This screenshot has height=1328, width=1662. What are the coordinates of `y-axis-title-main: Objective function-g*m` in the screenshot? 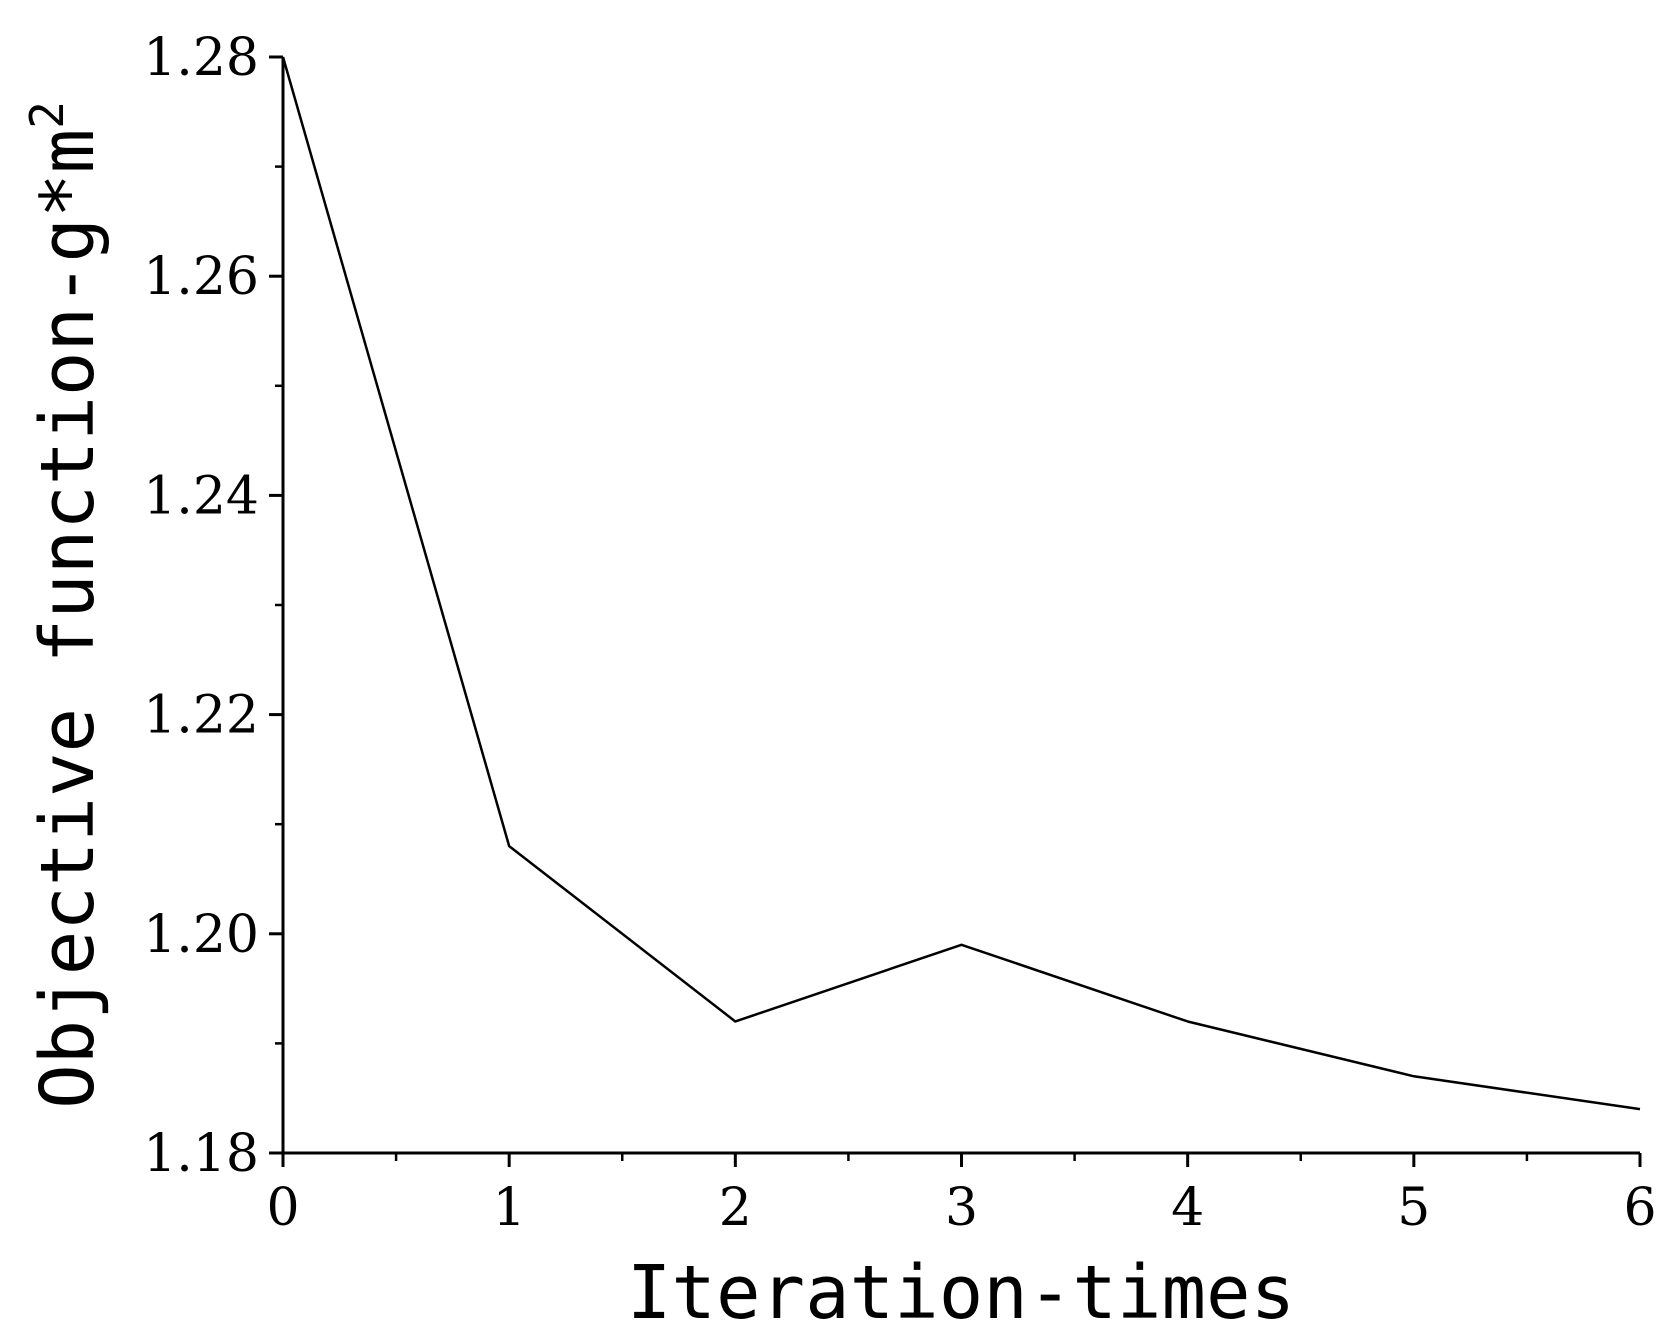 It's located at (68, 619).